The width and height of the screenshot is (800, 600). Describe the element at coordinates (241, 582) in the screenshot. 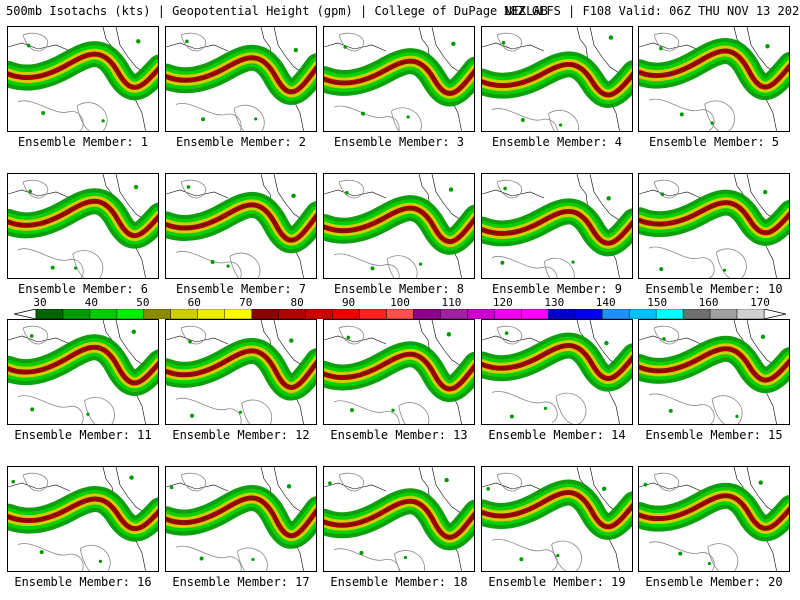

I see `ensemble-member-label: Ensemble Member: 17` at that location.